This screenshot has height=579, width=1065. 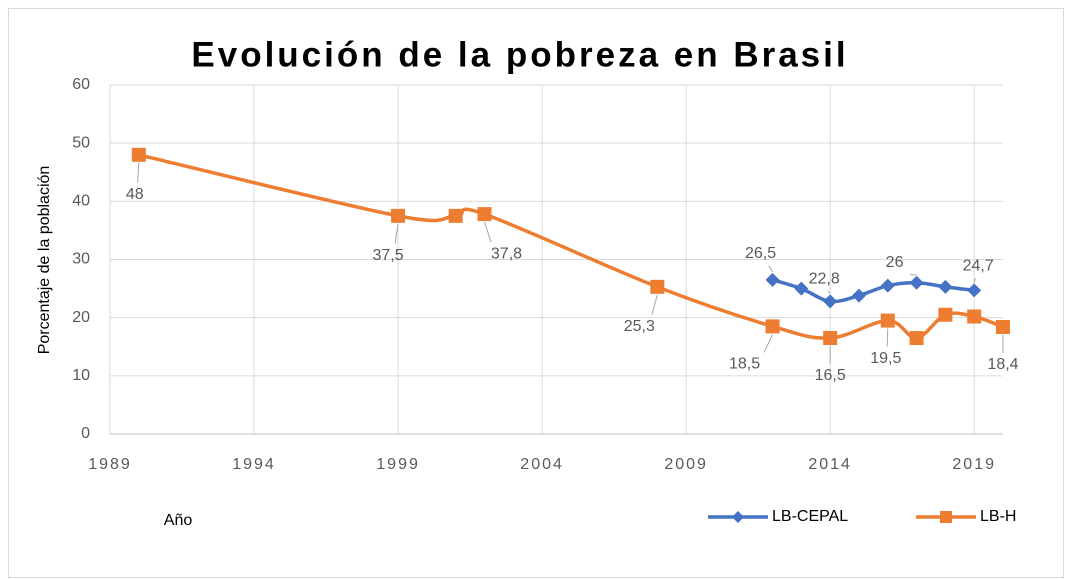 I want to click on data-label: 26, so click(x=895, y=262).